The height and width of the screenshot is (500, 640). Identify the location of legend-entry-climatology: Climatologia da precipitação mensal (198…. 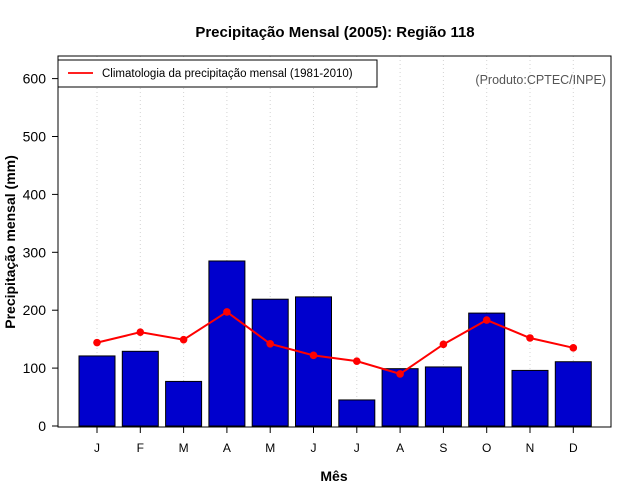
(227, 74).